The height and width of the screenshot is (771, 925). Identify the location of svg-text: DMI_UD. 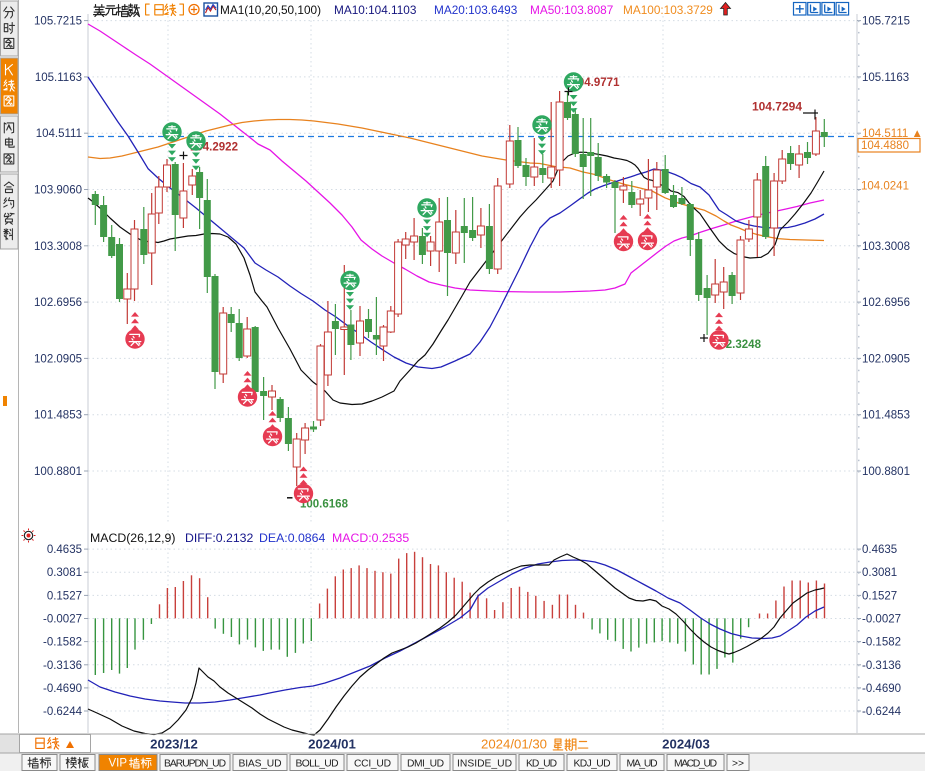
(425, 764).